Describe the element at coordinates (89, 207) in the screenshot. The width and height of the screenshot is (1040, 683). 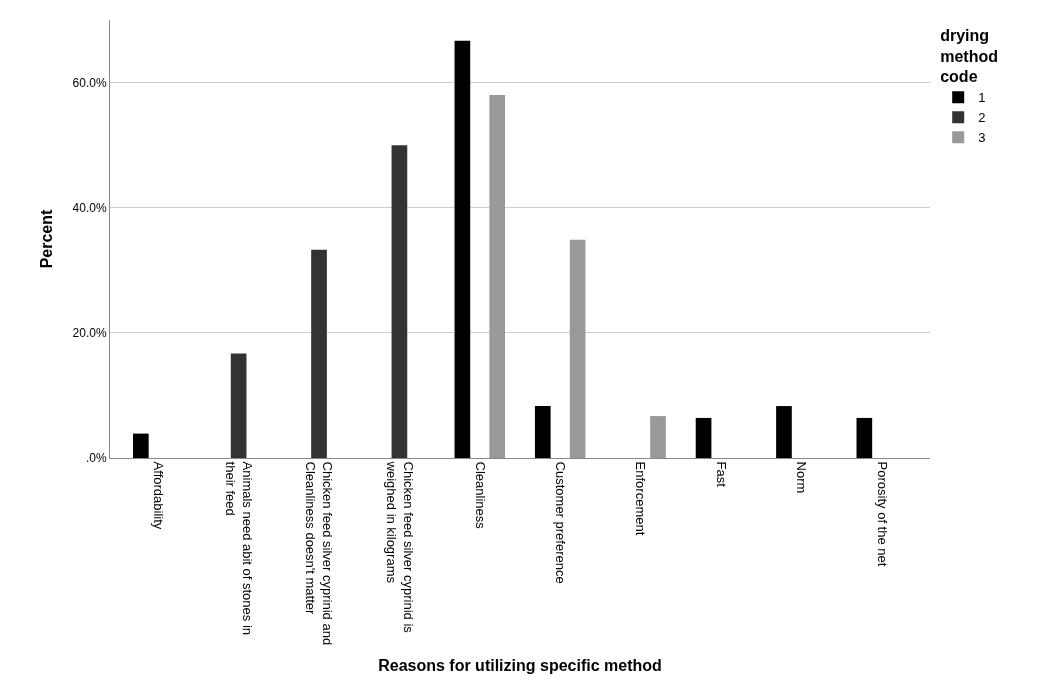
I see `y-tick-label: 40.0%` at that location.